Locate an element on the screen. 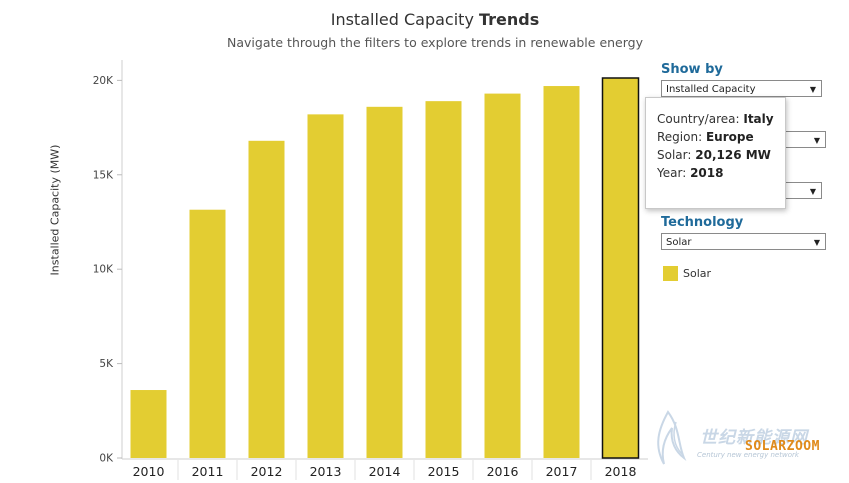 Image resolution: width=849 pixels, height=483 pixels. bar-2013 is located at coordinates (325, 286).